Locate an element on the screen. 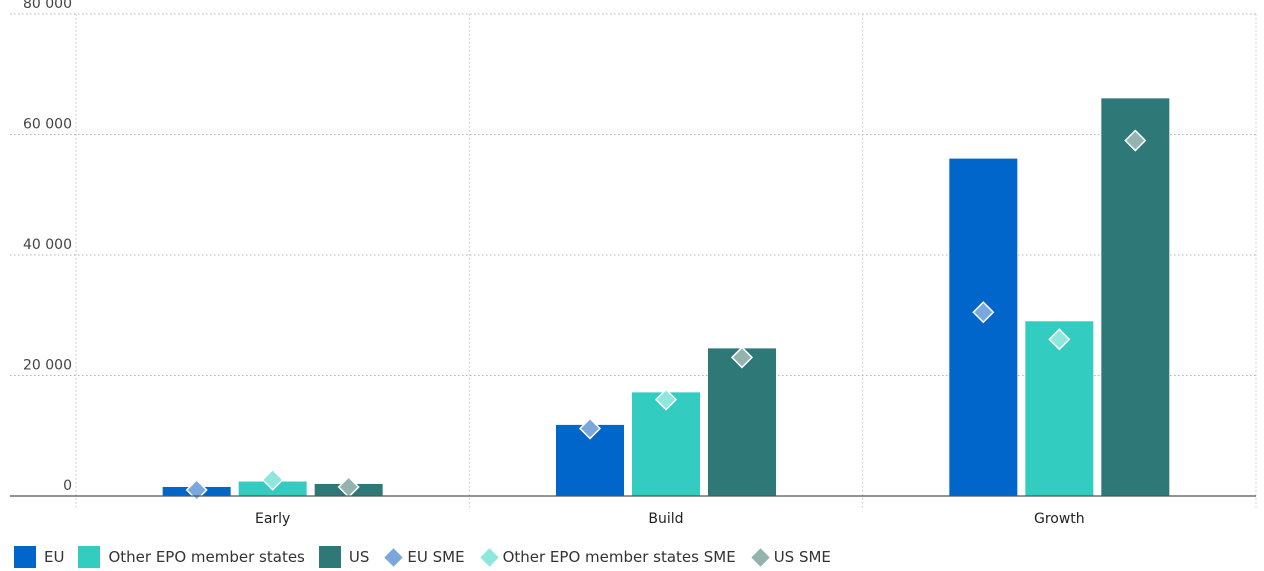 The height and width of the screenshot is (571, 1264). legend-item: US is located at coordinates (344, 557).